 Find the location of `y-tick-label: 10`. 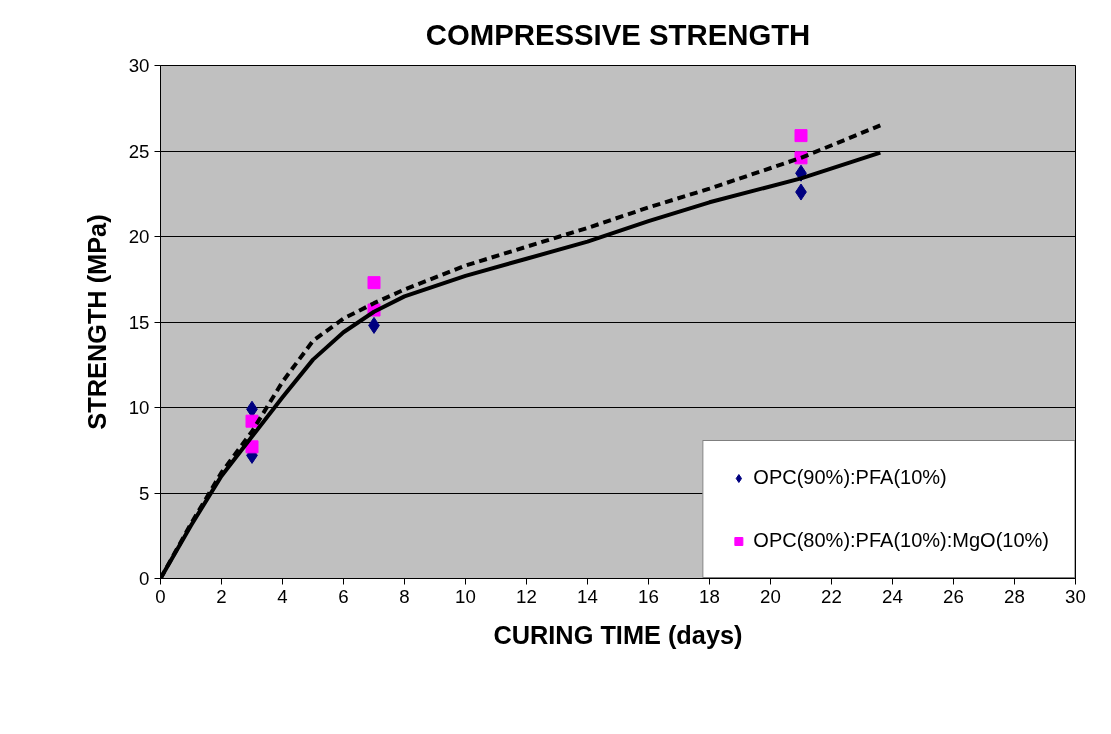

y-tick-label: 10 is located at coordinates (139, 407).